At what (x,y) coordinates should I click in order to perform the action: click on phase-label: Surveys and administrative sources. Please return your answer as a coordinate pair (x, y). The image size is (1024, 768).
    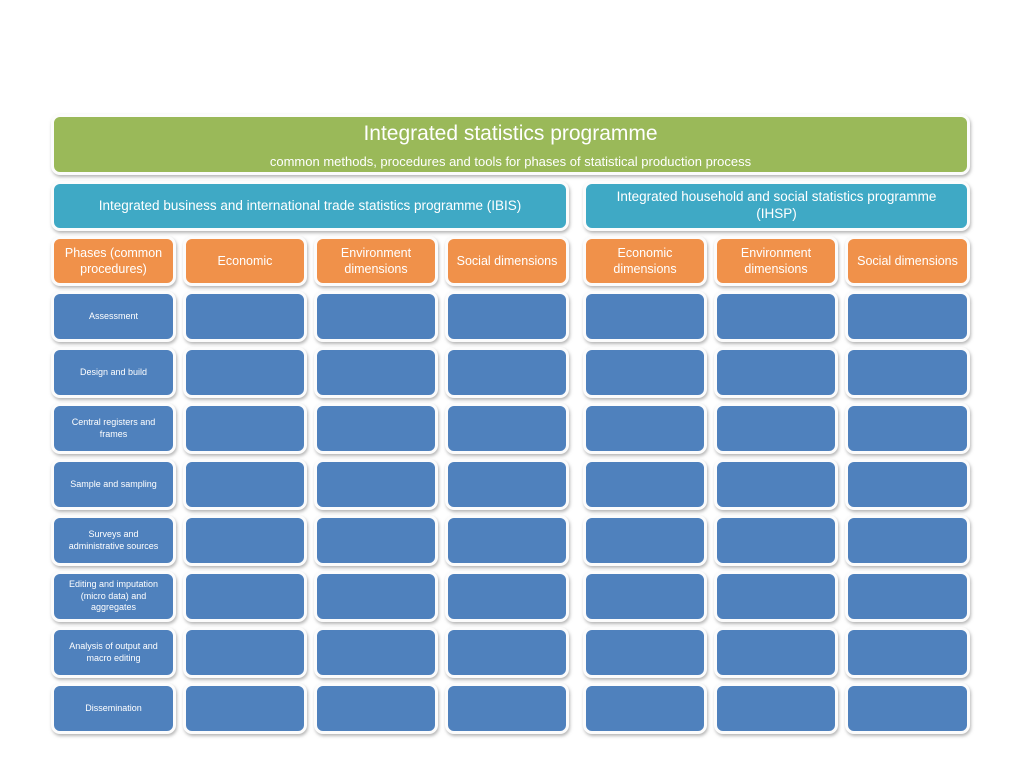
    Looking at the image, I should click on (113, 540).